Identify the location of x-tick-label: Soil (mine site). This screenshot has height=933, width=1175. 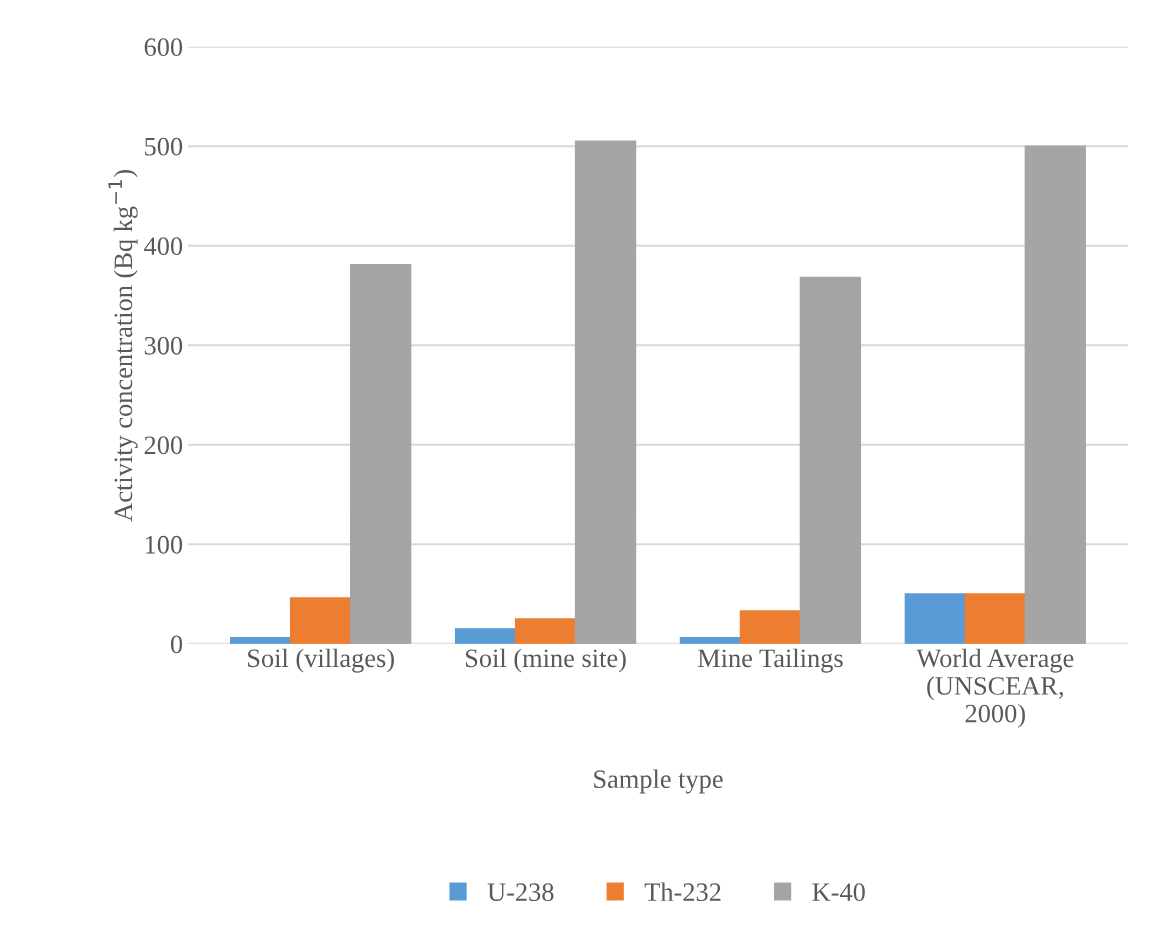
(545, 660).